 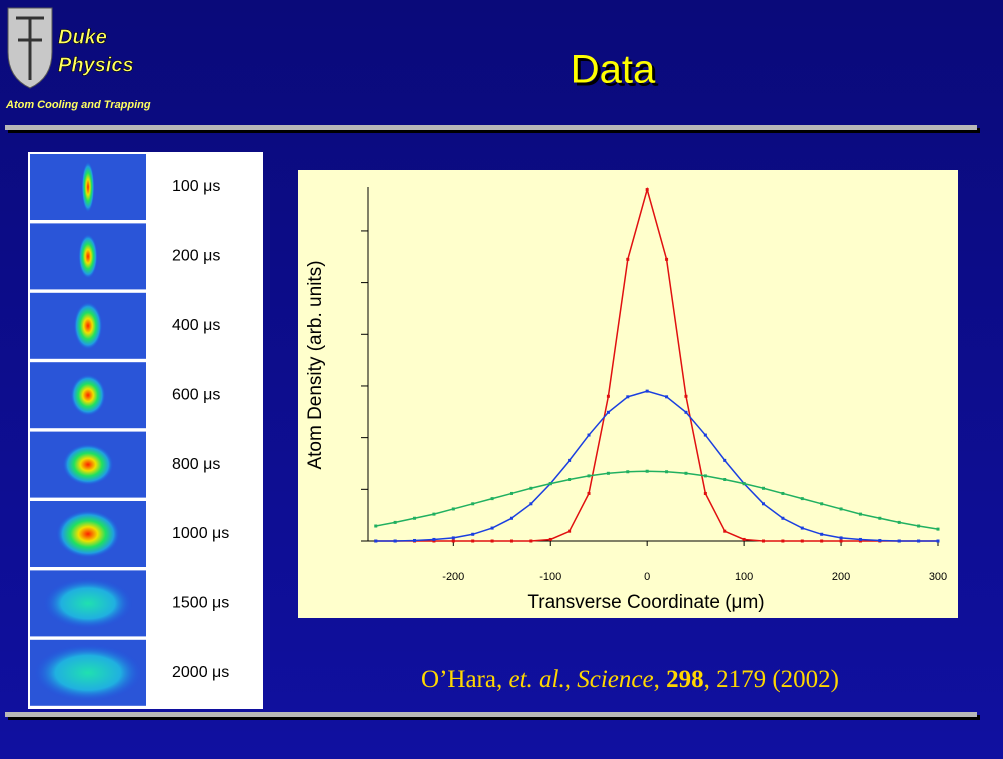 I want to click on x-tick-label: 0, so click(x=647, y=577).